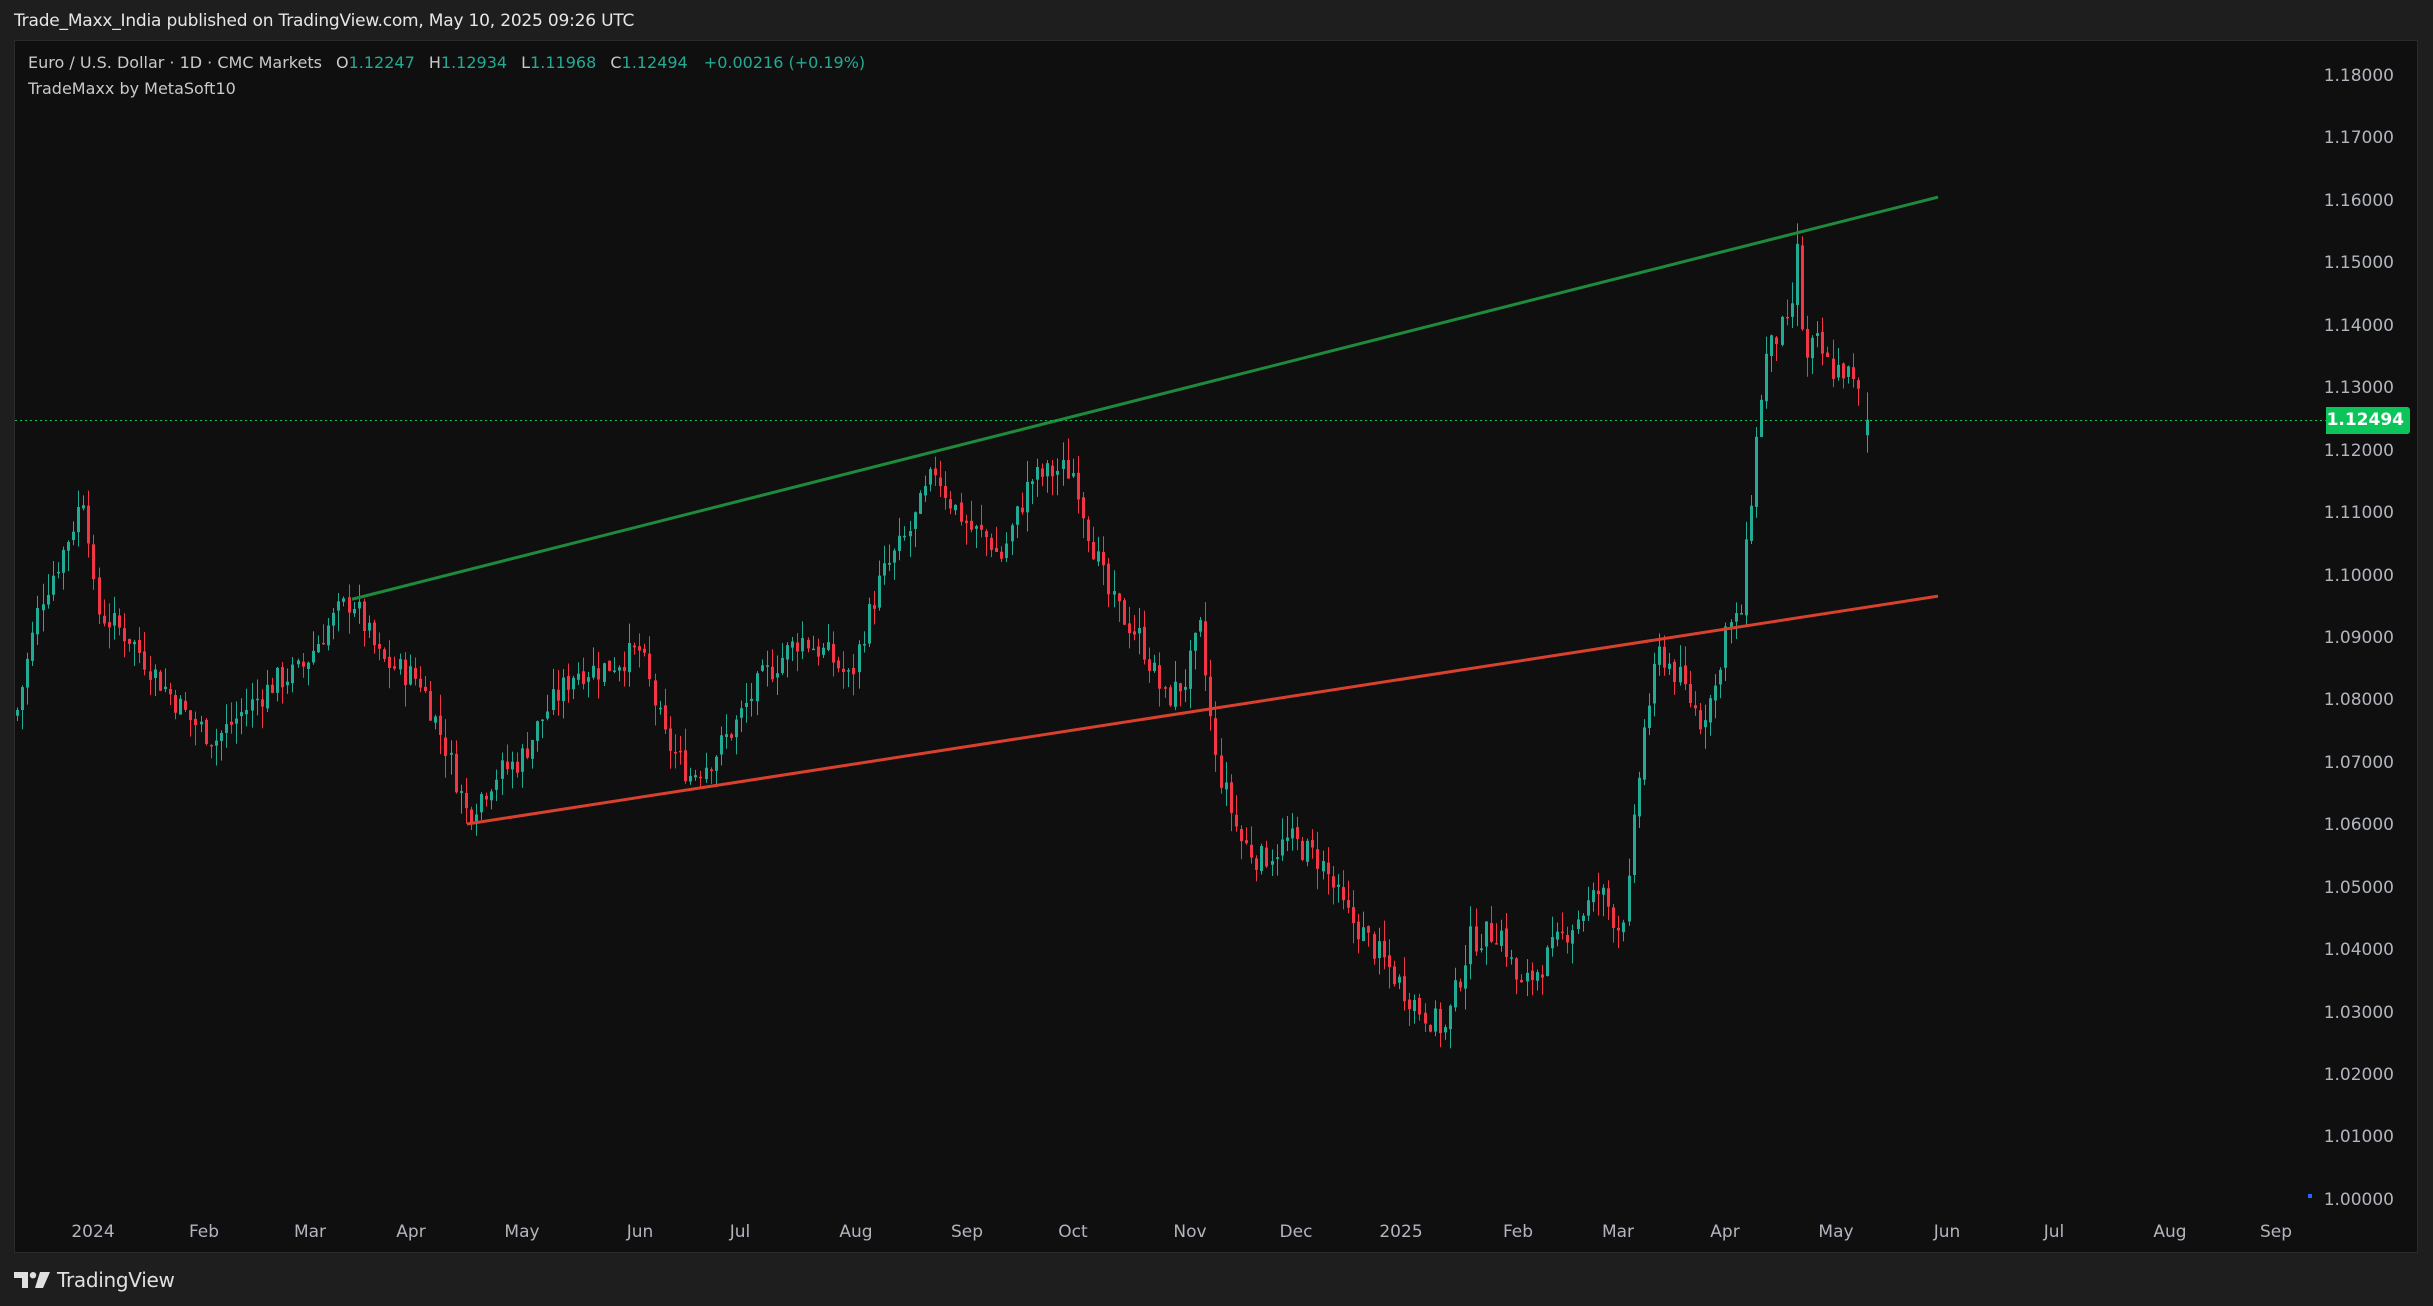 The height and width of the screenshot is (1306, 2433). What do you see at coordinates (2358, 1012) in the screenshot?
I see `price-tick: 1.03000` at bounding box center [2358, 1012].